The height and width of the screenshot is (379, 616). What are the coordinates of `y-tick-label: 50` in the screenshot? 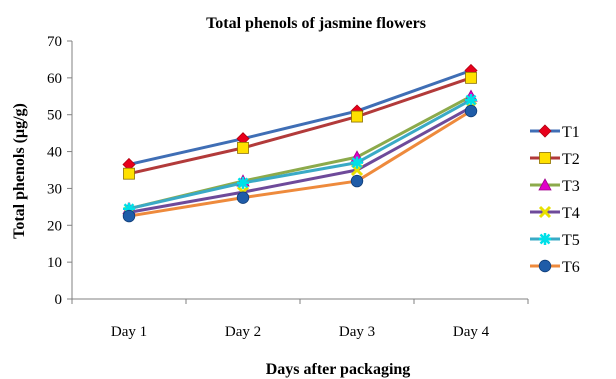 It's located at (54, 116).